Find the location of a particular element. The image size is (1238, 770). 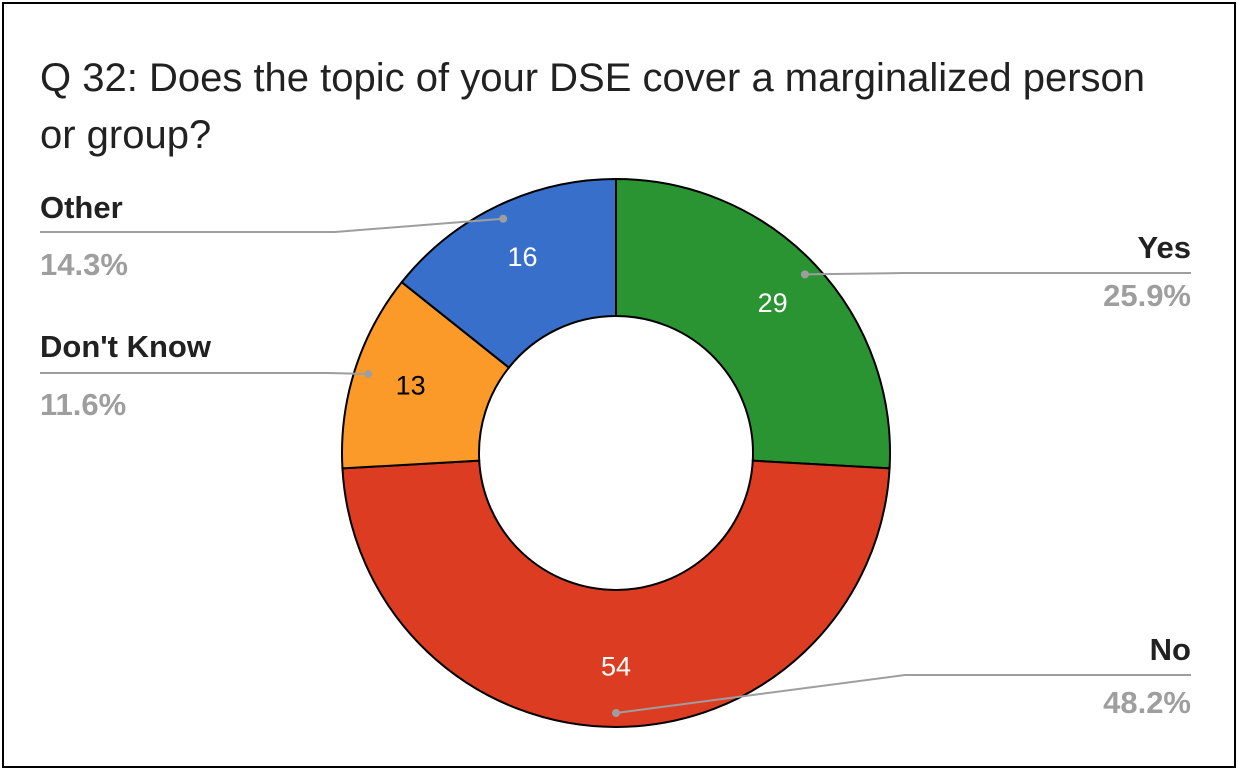

leader-dot-don-t-know is located at coordinates (368, 374).